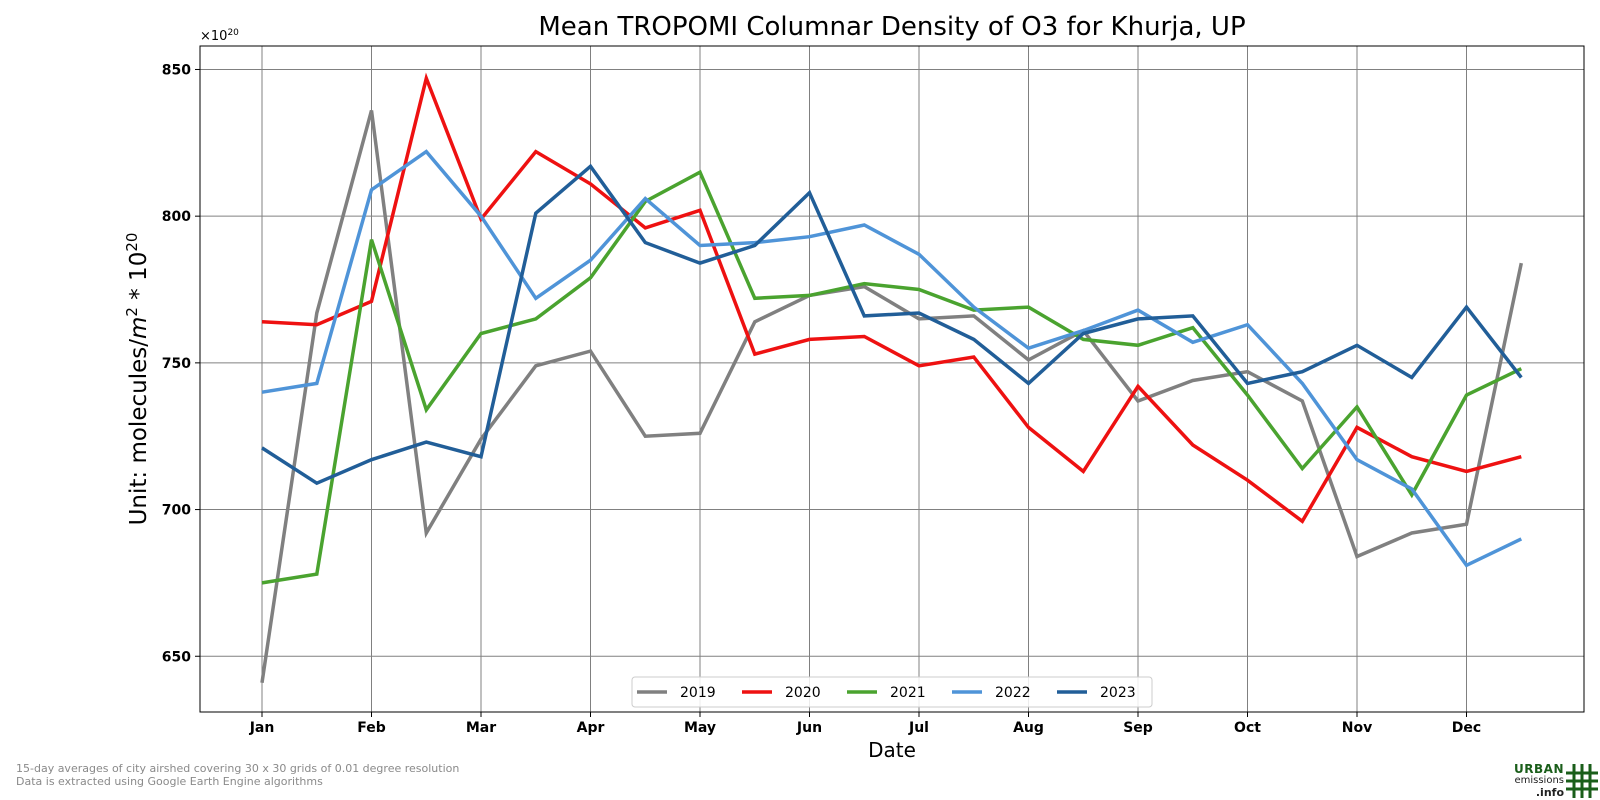 The width and height of the screenshot is (1600, 800). Describe the element at coordinates (865, 724) in the screenshot. I see `x-axis: Jan Feb Mar Apr May Jun Jul Aug Sep Oct Nov Dec` at that location.